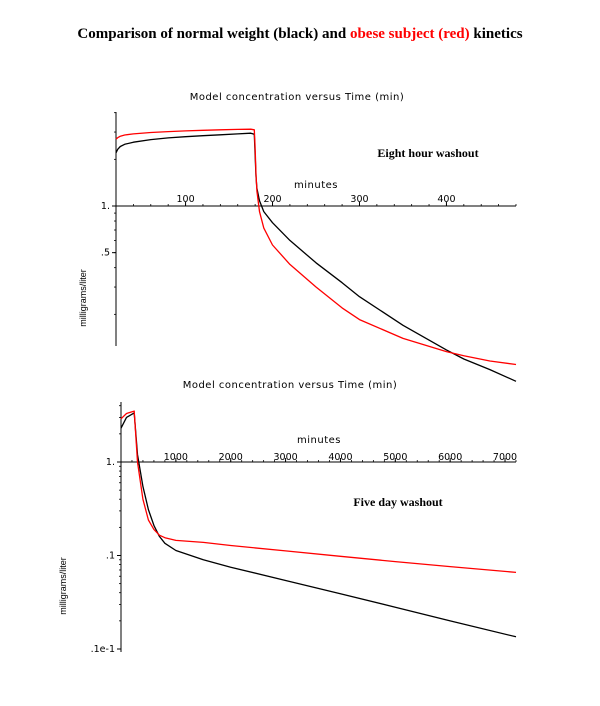 Image resolution: width=600 pixels, height=706 pixels. What do you see at coordinates (409, 34) in the screenshot?
I see `title-part-2: obese subject (red)` at bounding box center [409, 34].